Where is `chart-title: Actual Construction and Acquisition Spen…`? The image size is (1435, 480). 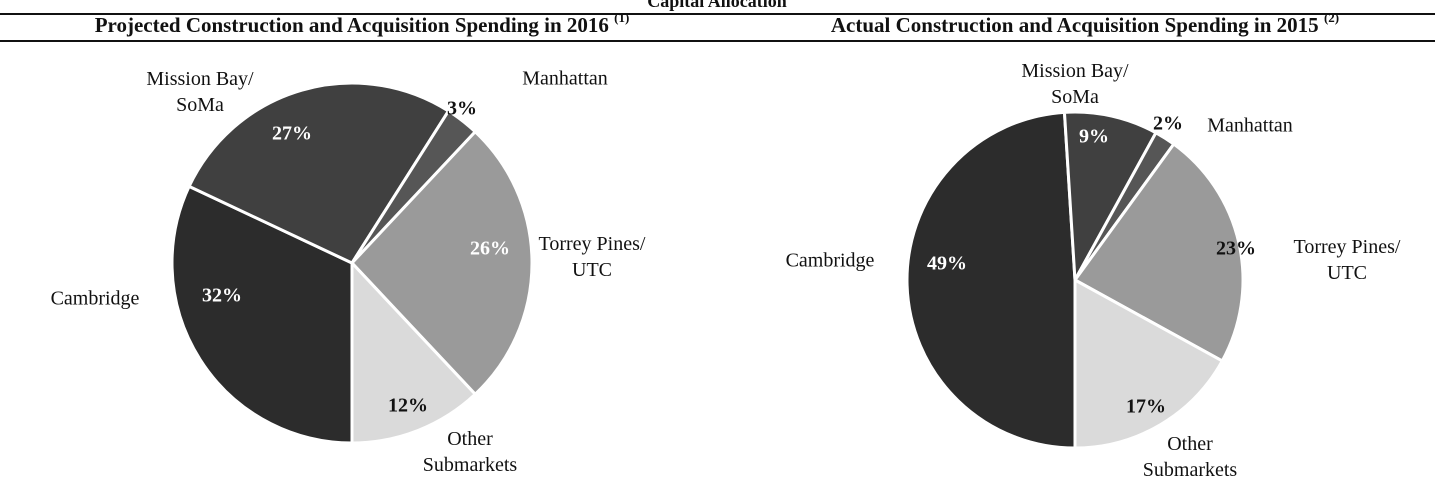 chart-title: Actual Construction and Acquisition Spen… is located at coordinates (1085, 23).